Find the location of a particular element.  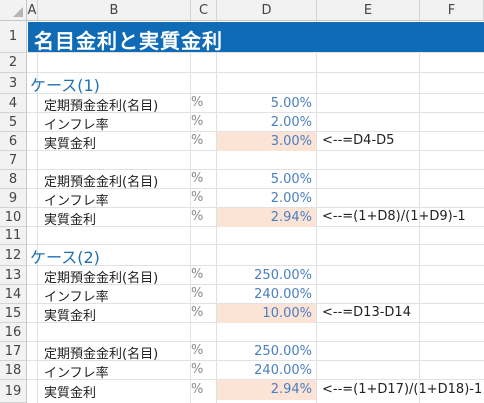

select-all-corner is located at coordinates (13, 10).